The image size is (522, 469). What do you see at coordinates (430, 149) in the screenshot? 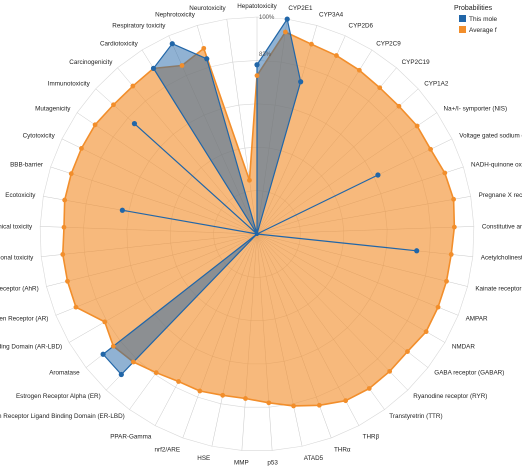
I see `average-point-voltage-gated-sodium-channel-vgsc` at bounding box center [430, 149].